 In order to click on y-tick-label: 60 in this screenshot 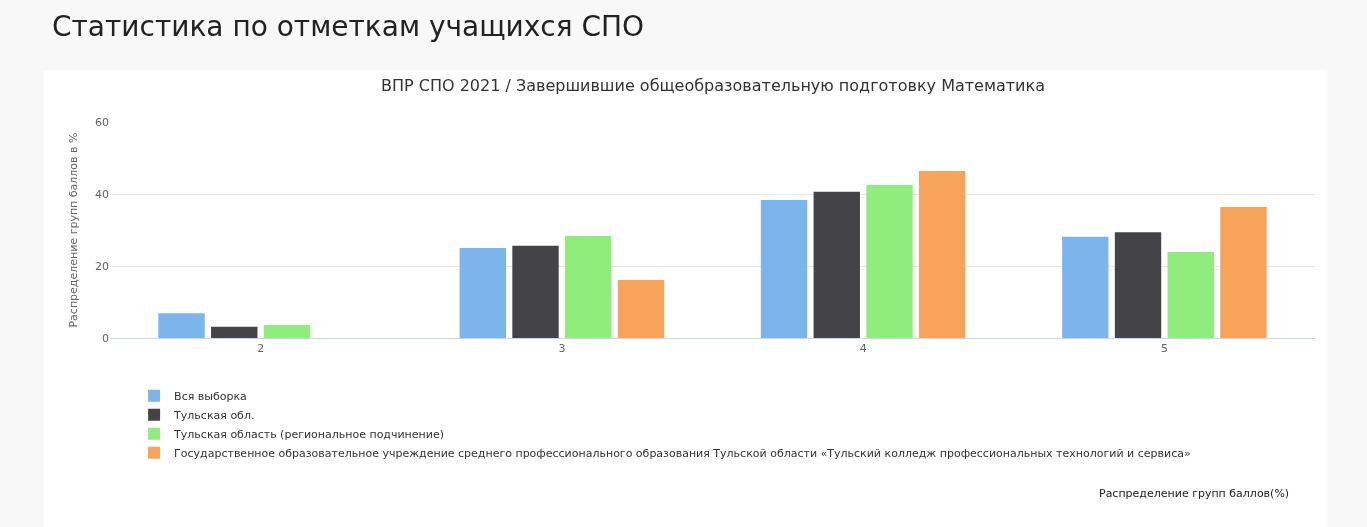, I will do `click(102, 122)`.